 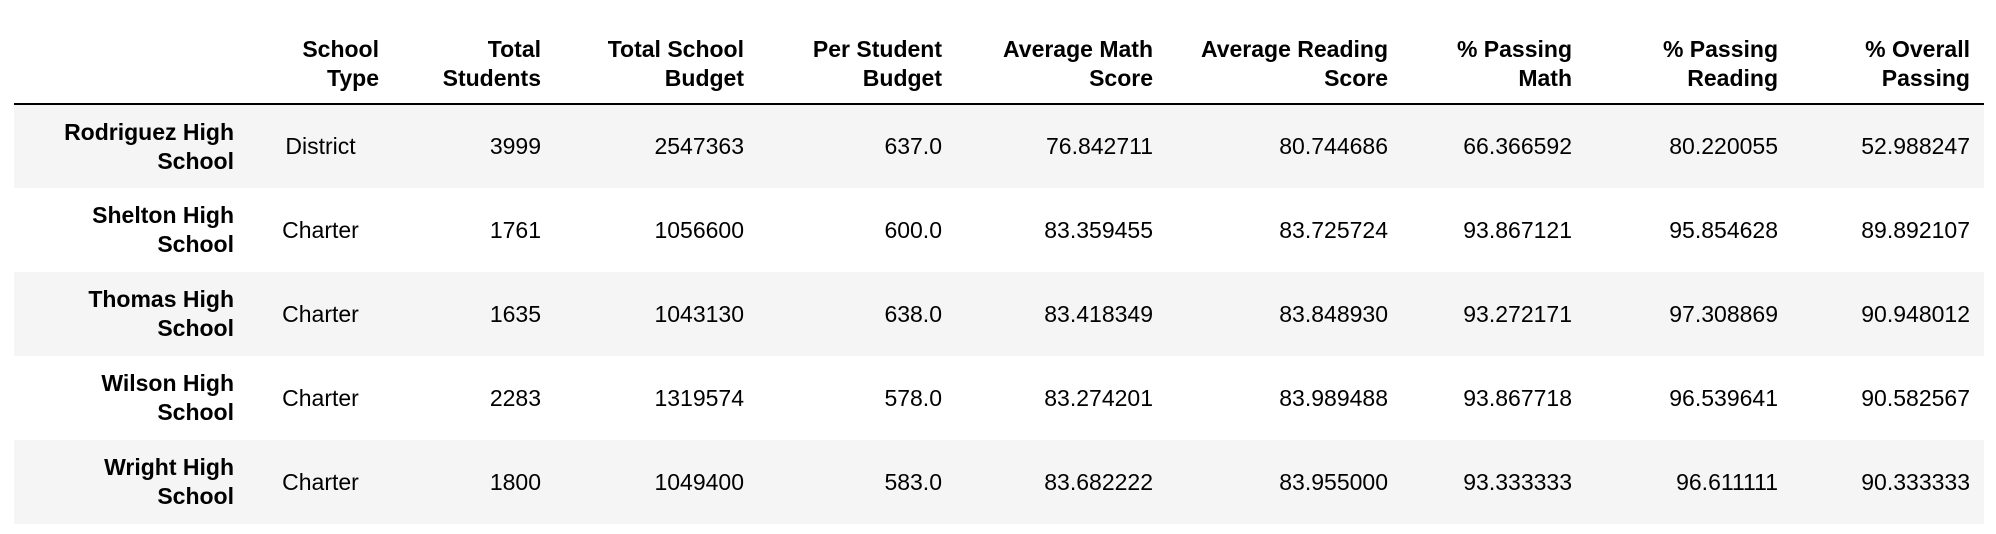 What do you see at coordinates (1723, 313) in the screenshot?
I see `cell-pct-reading: 97.308869` at bounding box center [1723, 313].